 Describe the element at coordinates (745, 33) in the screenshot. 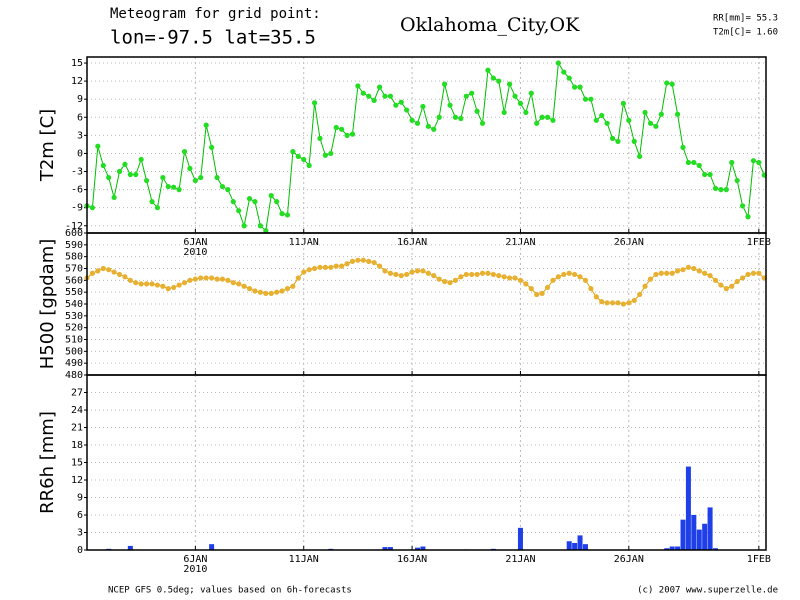

I see `t2m-current: T2m[C]= 1.60` at that location.